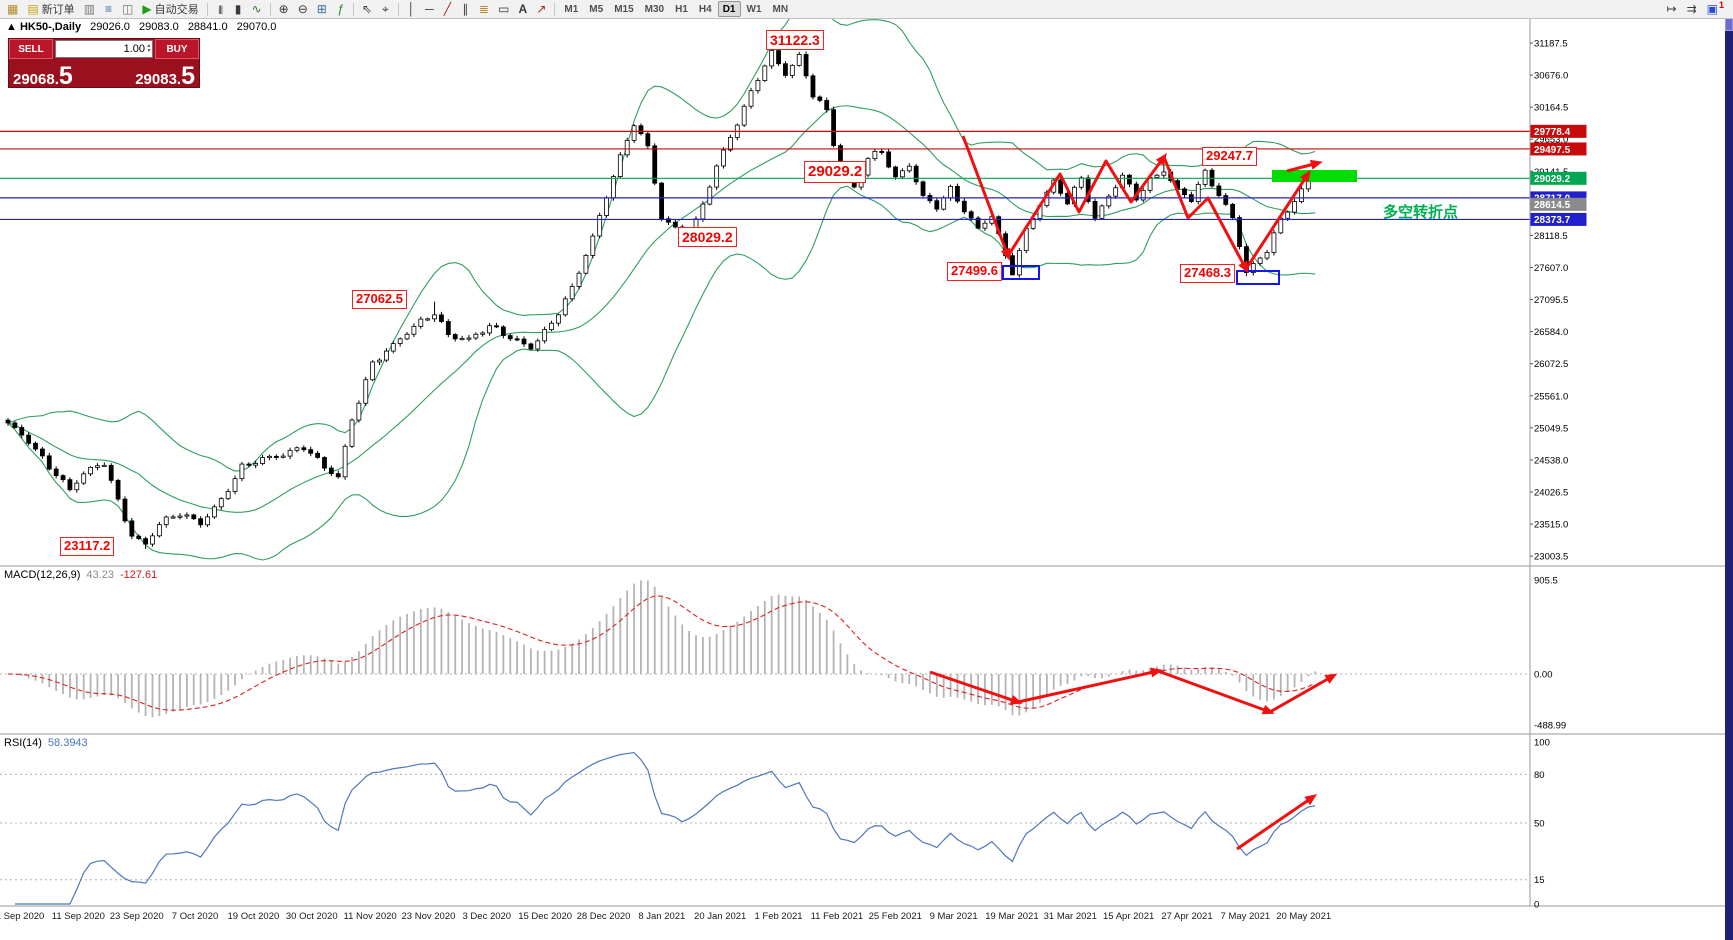 The height and width of the screenshot is (940, 1733). I want to click on text-tool-icon: A, so click(523, 9).